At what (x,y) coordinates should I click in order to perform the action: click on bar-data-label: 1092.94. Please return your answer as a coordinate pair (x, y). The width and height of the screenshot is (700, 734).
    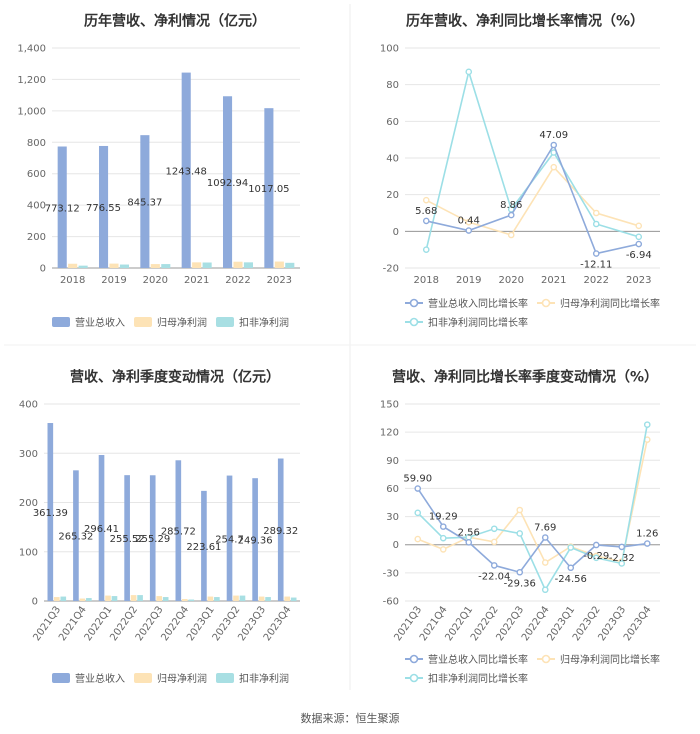
    Looking at the image, I should click on (227, 183).